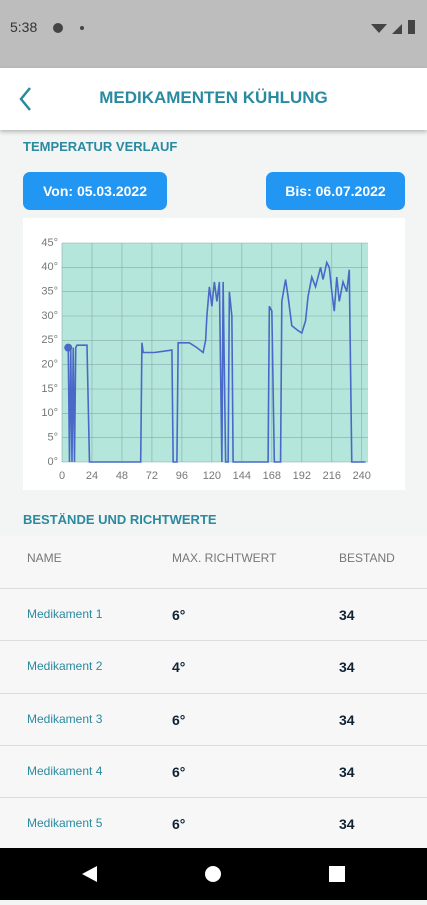  What do you see at coordinates (65, 823) in the screenshot?
I see `table-cell: Medikament 5` at bounding box center [65, 823].